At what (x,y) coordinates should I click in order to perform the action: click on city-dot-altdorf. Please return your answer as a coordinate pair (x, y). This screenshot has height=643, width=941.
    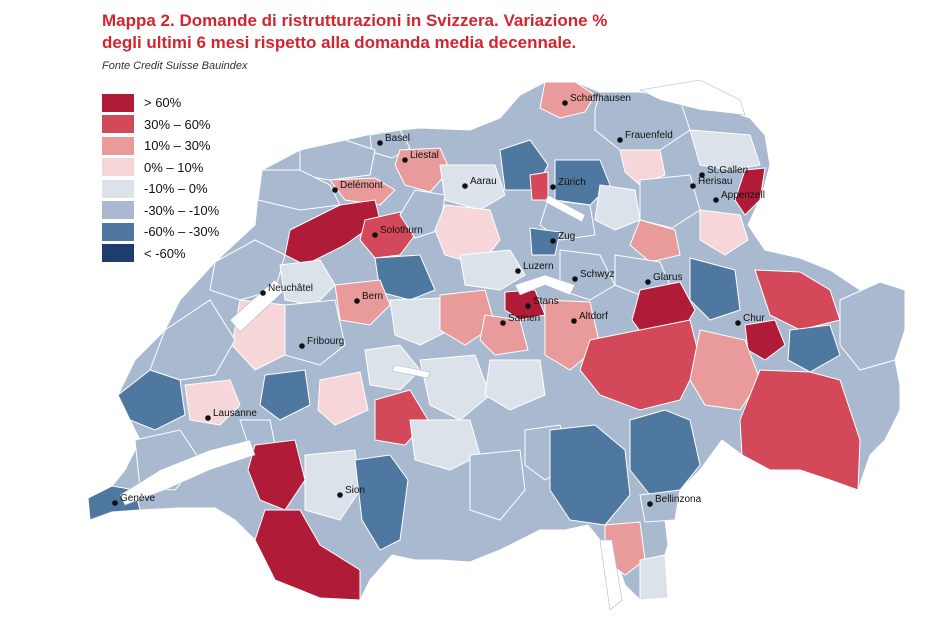
    Looking at the image, I should click on (574, 321).